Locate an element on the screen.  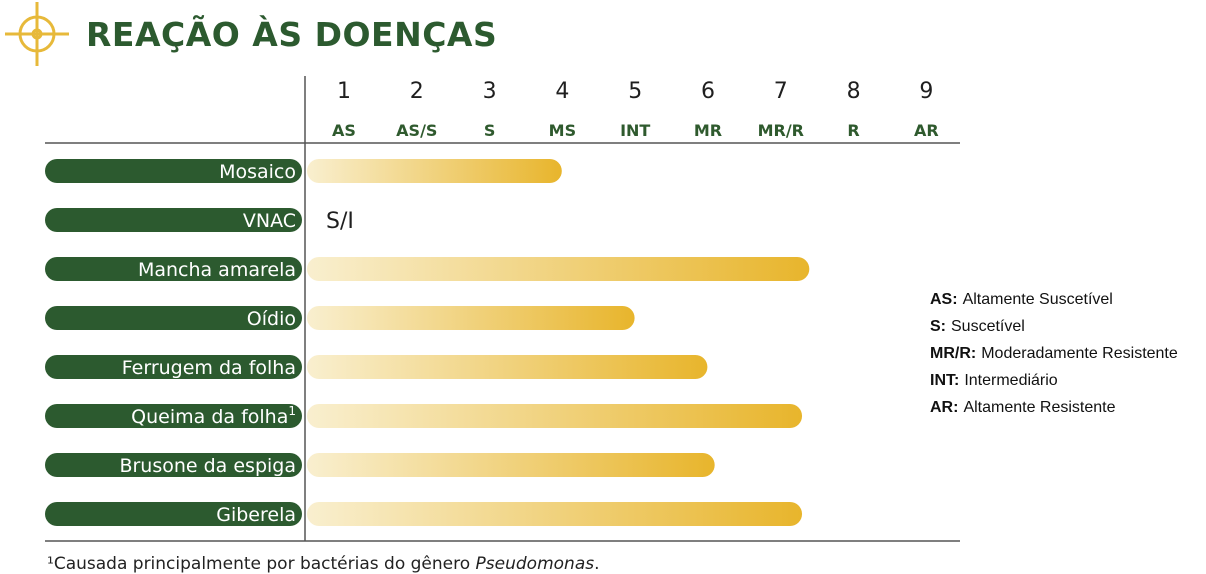
no-information-label: S/I is located at coordinates (340, 221).